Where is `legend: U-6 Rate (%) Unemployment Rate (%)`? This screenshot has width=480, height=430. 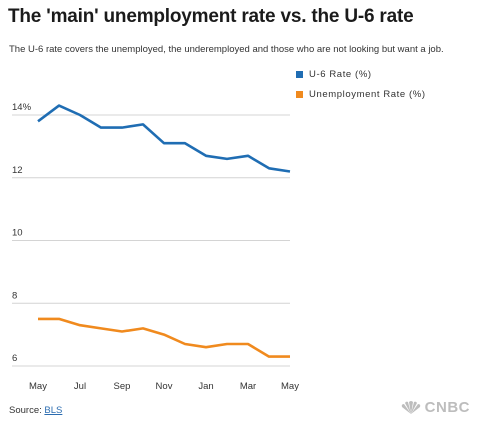 legend: U-6 Rate (%) Unemployment Rate (%) is located at coordinates (361, 84).